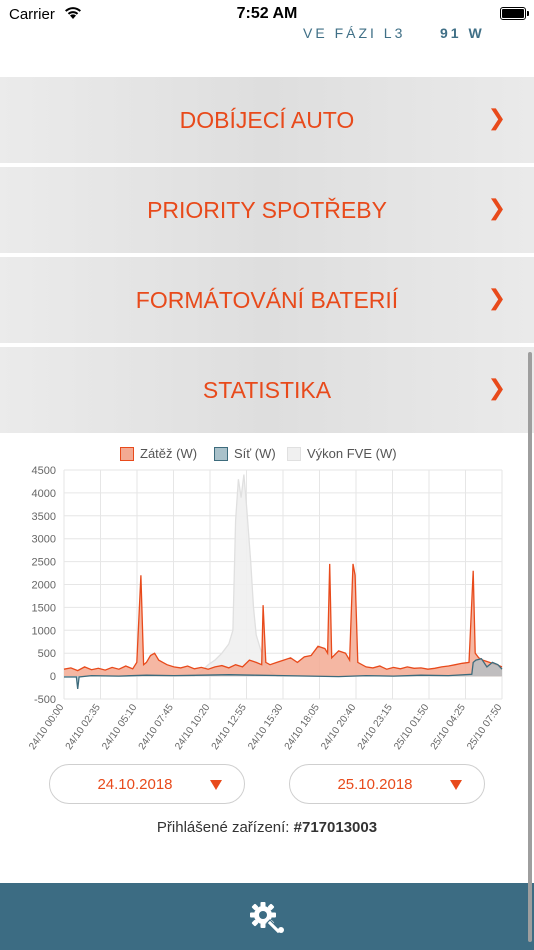 This screenshot has height=950, width=534. I want to click on wifi-icon, so click(73, 13).